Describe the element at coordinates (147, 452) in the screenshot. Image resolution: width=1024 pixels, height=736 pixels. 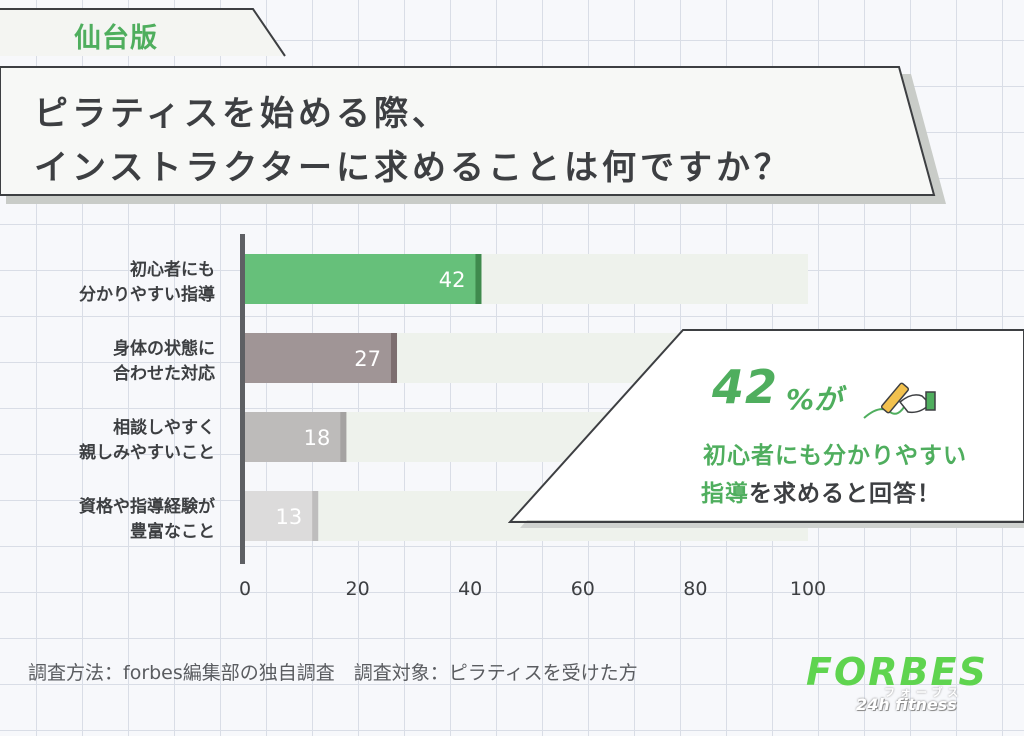
I see `category-label: 親しみやすいこと` at that location.